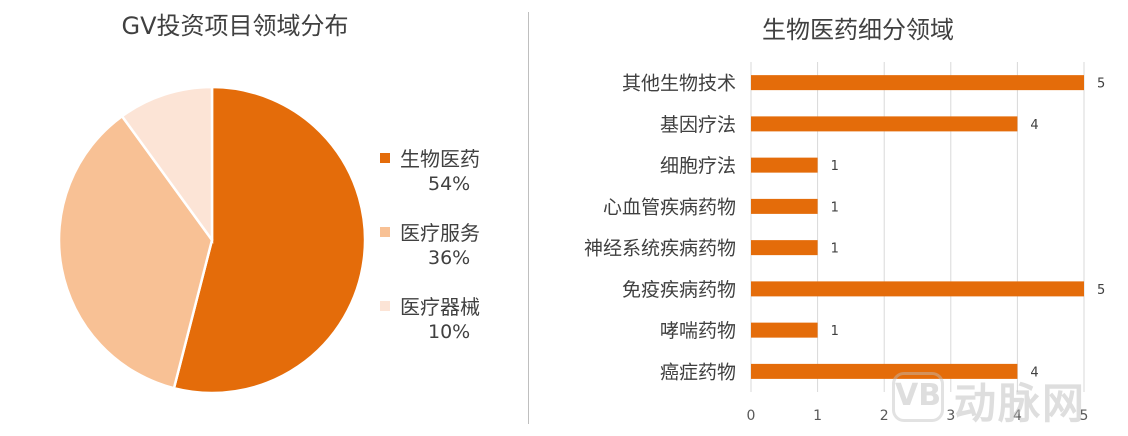 This screenshot has width=1128, height=436. Describe the element at coordinates (698, 166) in the screenshot. I see `category-label: 细胞疗法` at that location.